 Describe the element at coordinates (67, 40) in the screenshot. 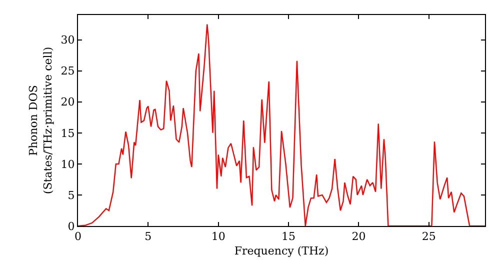

I see `y-tick-label: 30` at that location.